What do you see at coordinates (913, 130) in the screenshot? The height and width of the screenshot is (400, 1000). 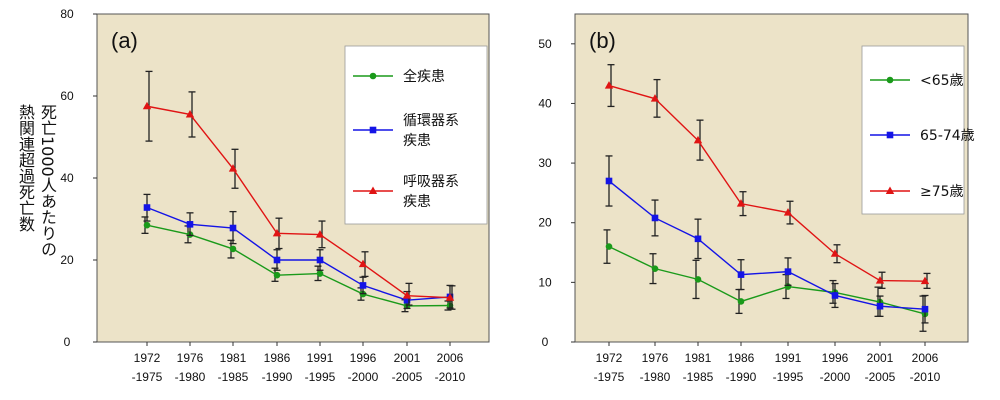 I see `legend-box` at bounding box center [913, 130].